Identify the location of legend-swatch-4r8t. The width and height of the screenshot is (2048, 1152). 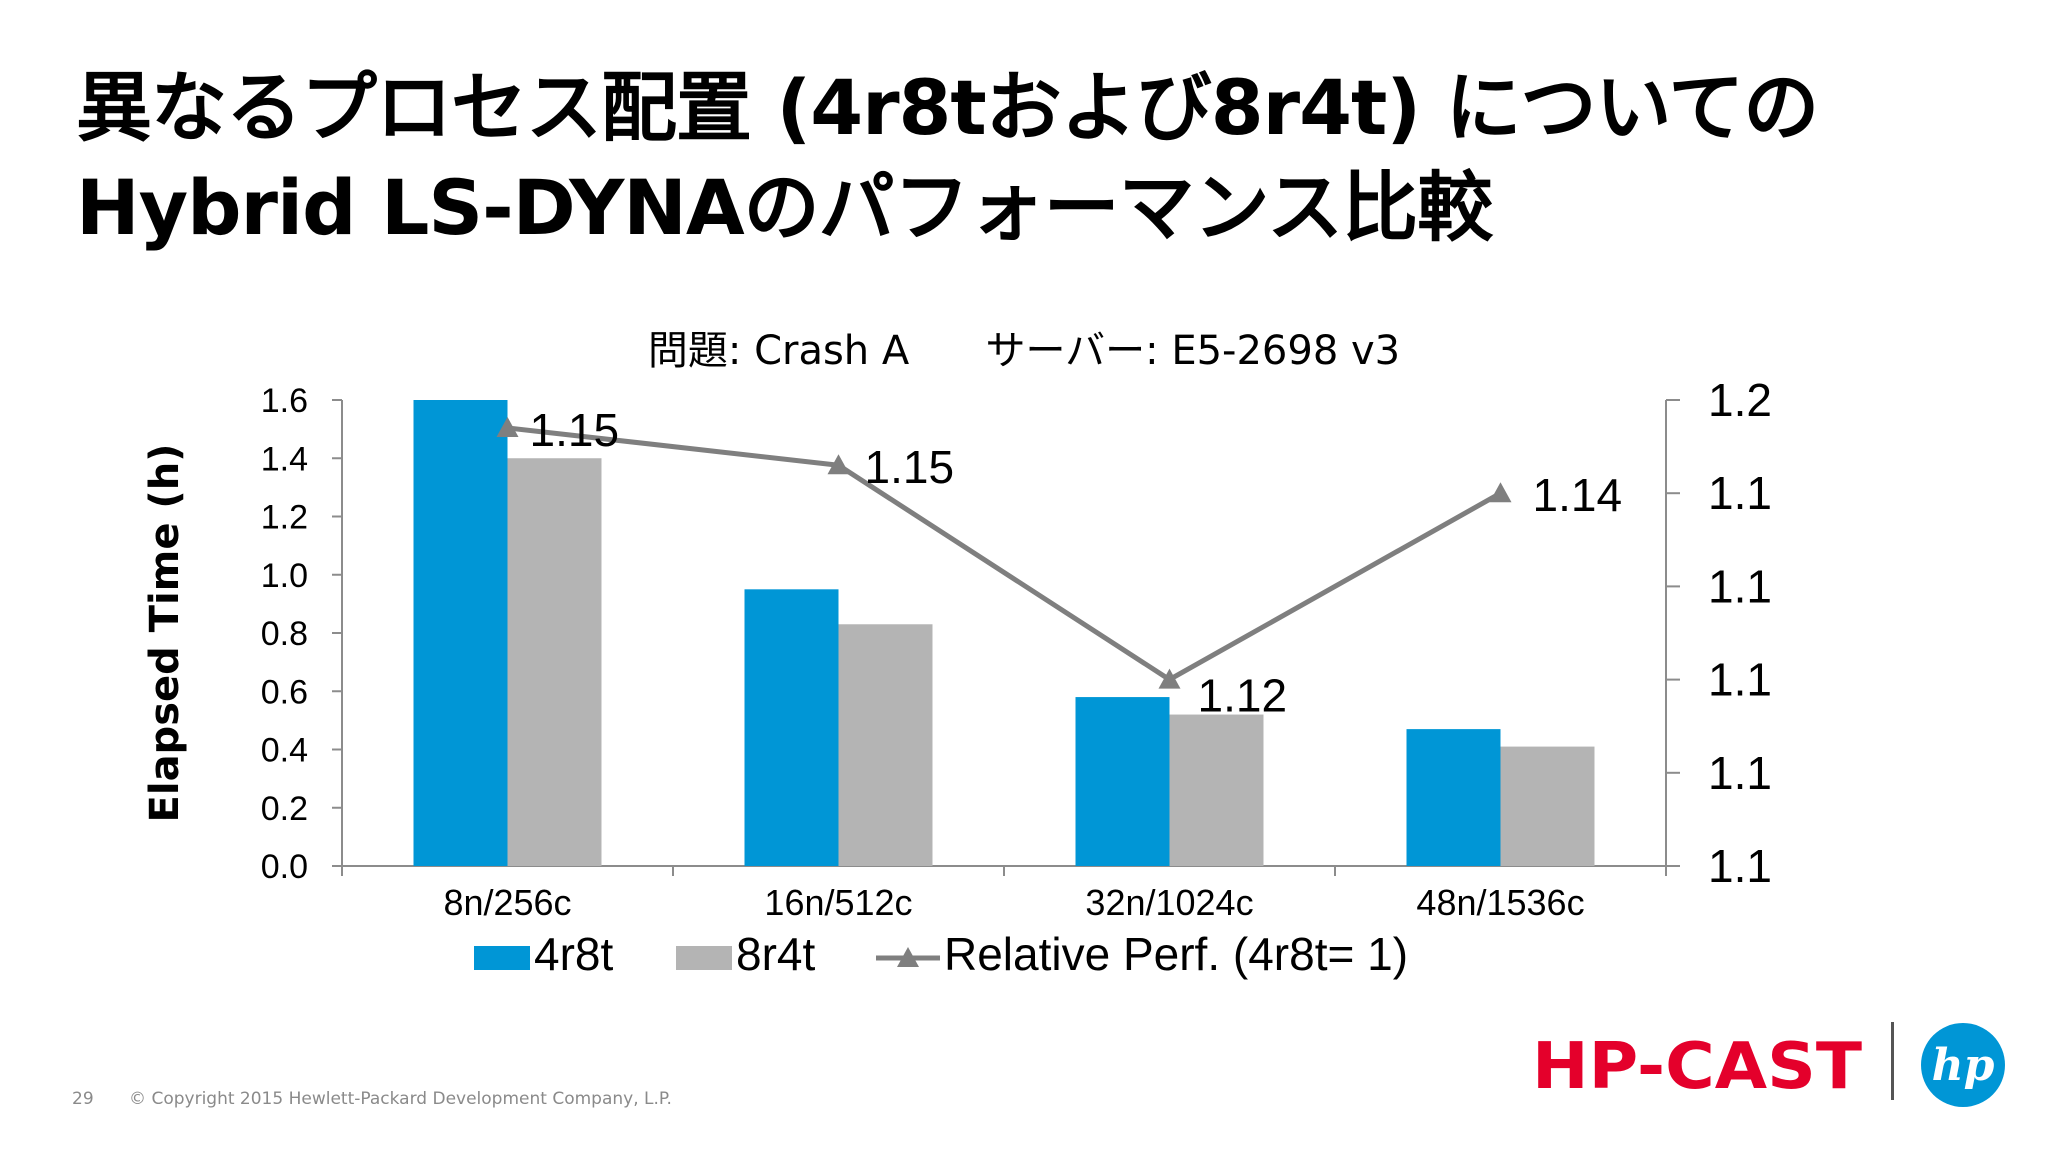
(502, 958).